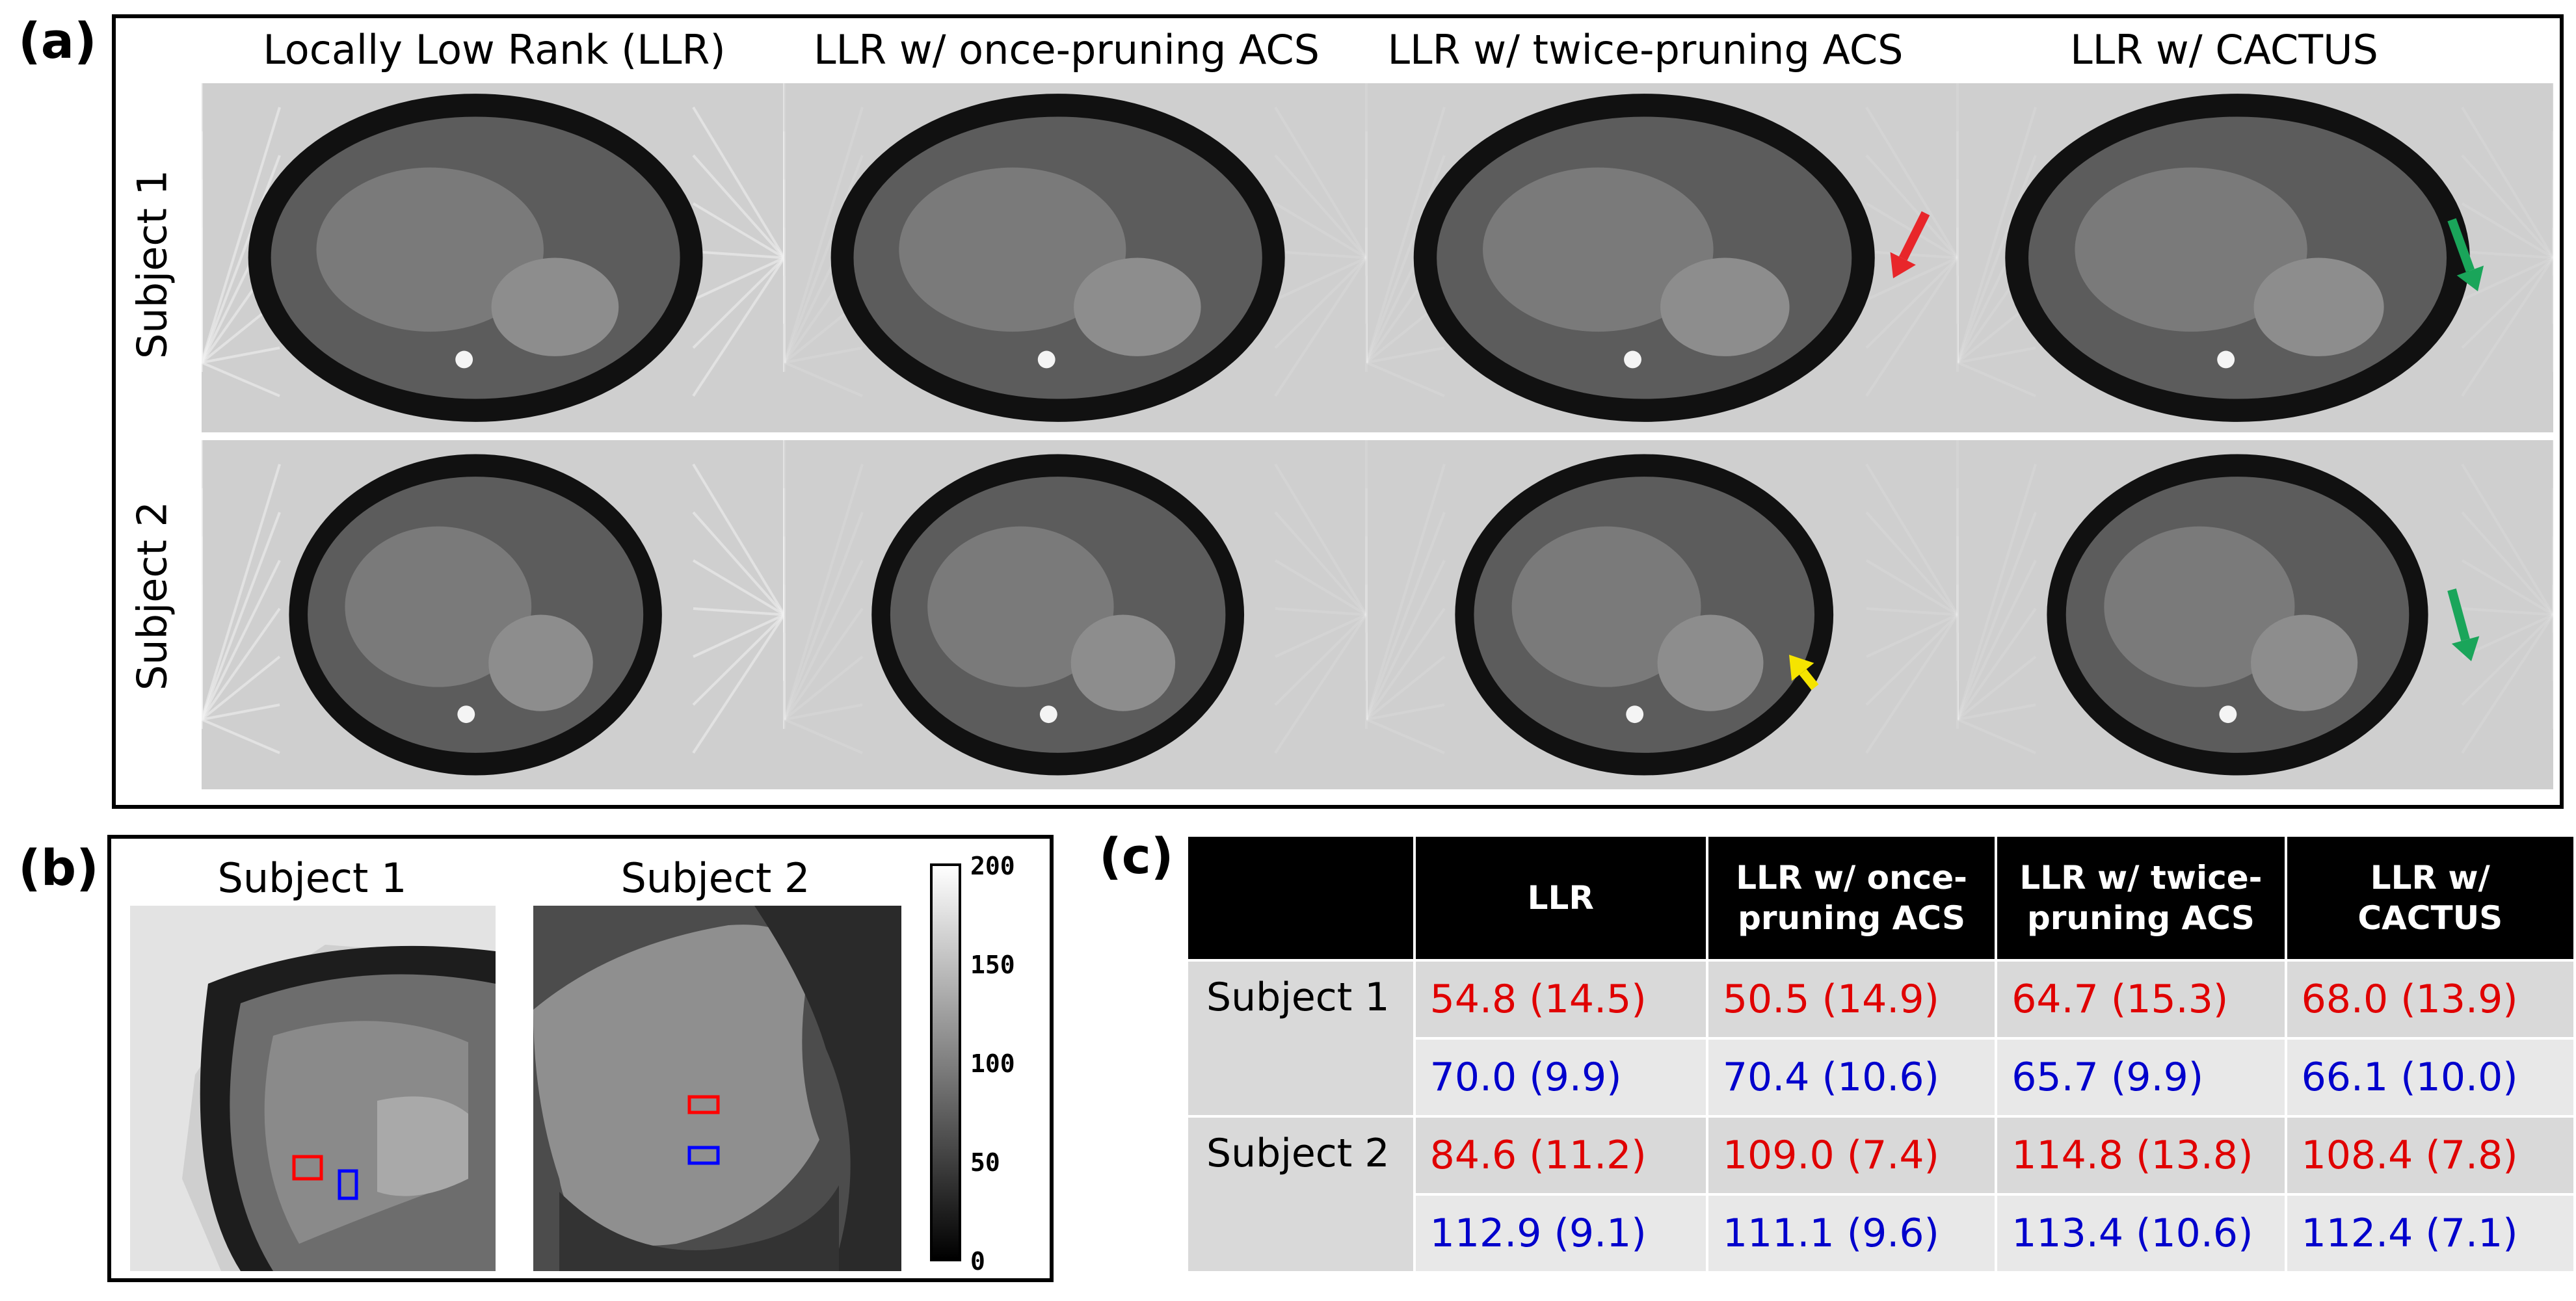 Image resolution: width=2576 pixels, height=1301 pixels. I want to click on panel-b-title-subject-2: Subject 2, so click(715, 878).